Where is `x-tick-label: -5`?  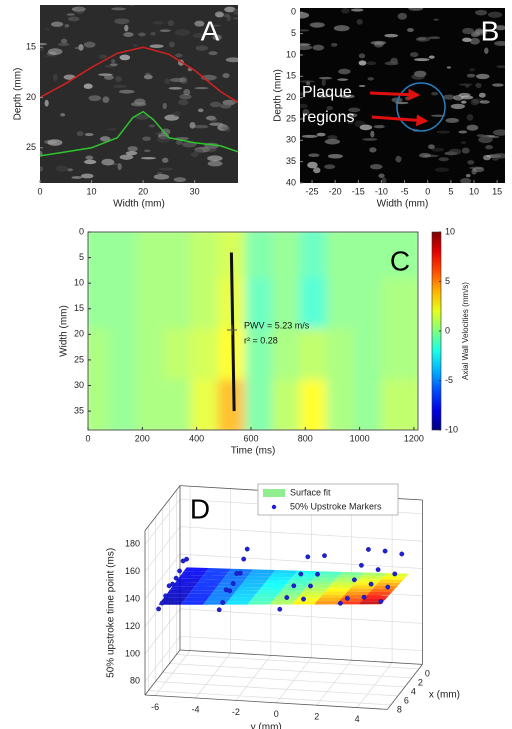 x-tick-label: -5 is located at coordinates (405, 191).